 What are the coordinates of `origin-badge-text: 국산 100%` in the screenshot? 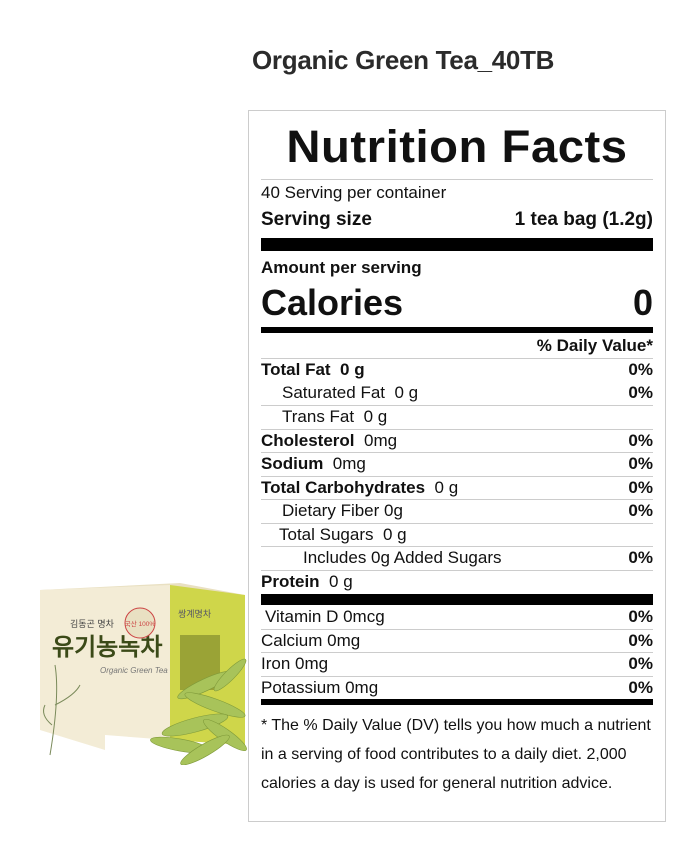 It's located at (140, 623).